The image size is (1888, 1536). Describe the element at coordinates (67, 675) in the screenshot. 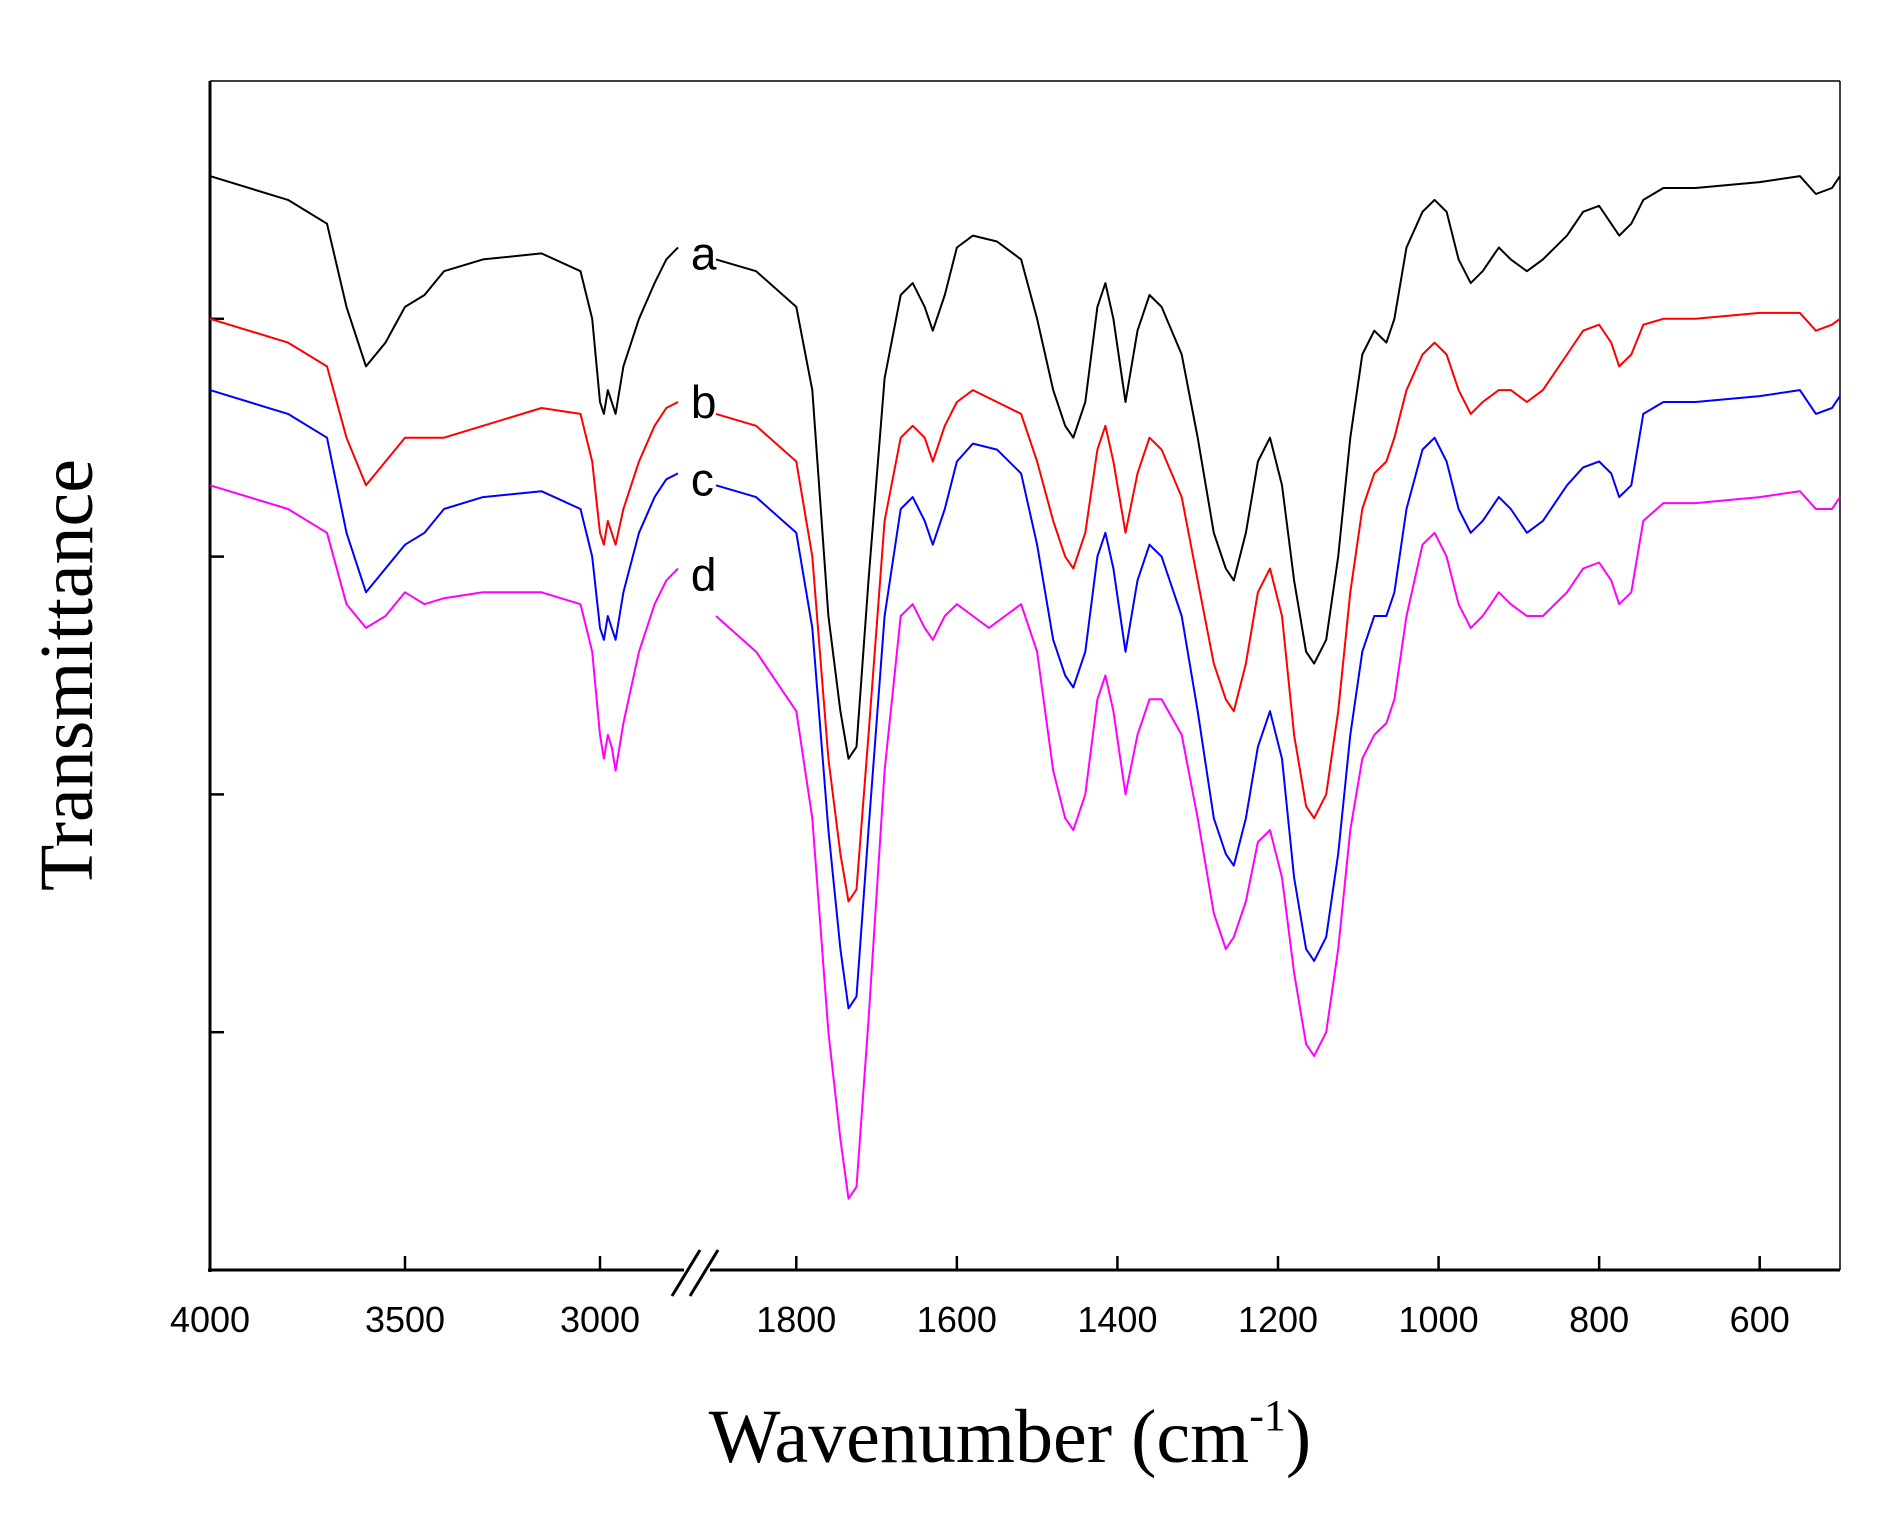

I see `y-axis-title: Transmittance` at that location.